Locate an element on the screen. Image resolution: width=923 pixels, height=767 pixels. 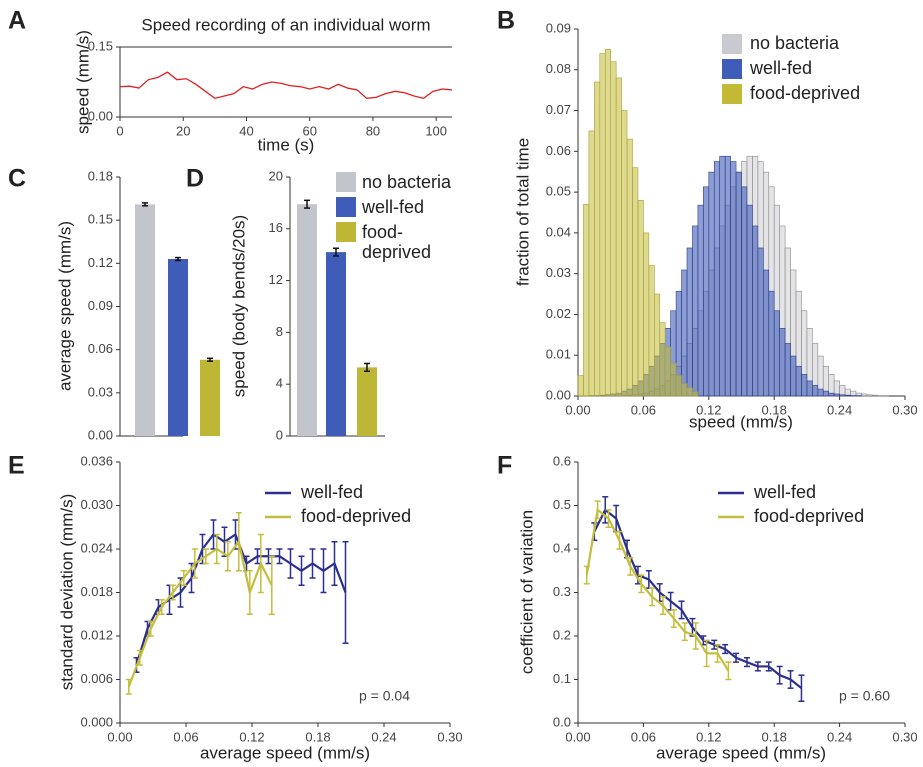
x-tick-label: 0.24 is located at coordinates (839, 736).